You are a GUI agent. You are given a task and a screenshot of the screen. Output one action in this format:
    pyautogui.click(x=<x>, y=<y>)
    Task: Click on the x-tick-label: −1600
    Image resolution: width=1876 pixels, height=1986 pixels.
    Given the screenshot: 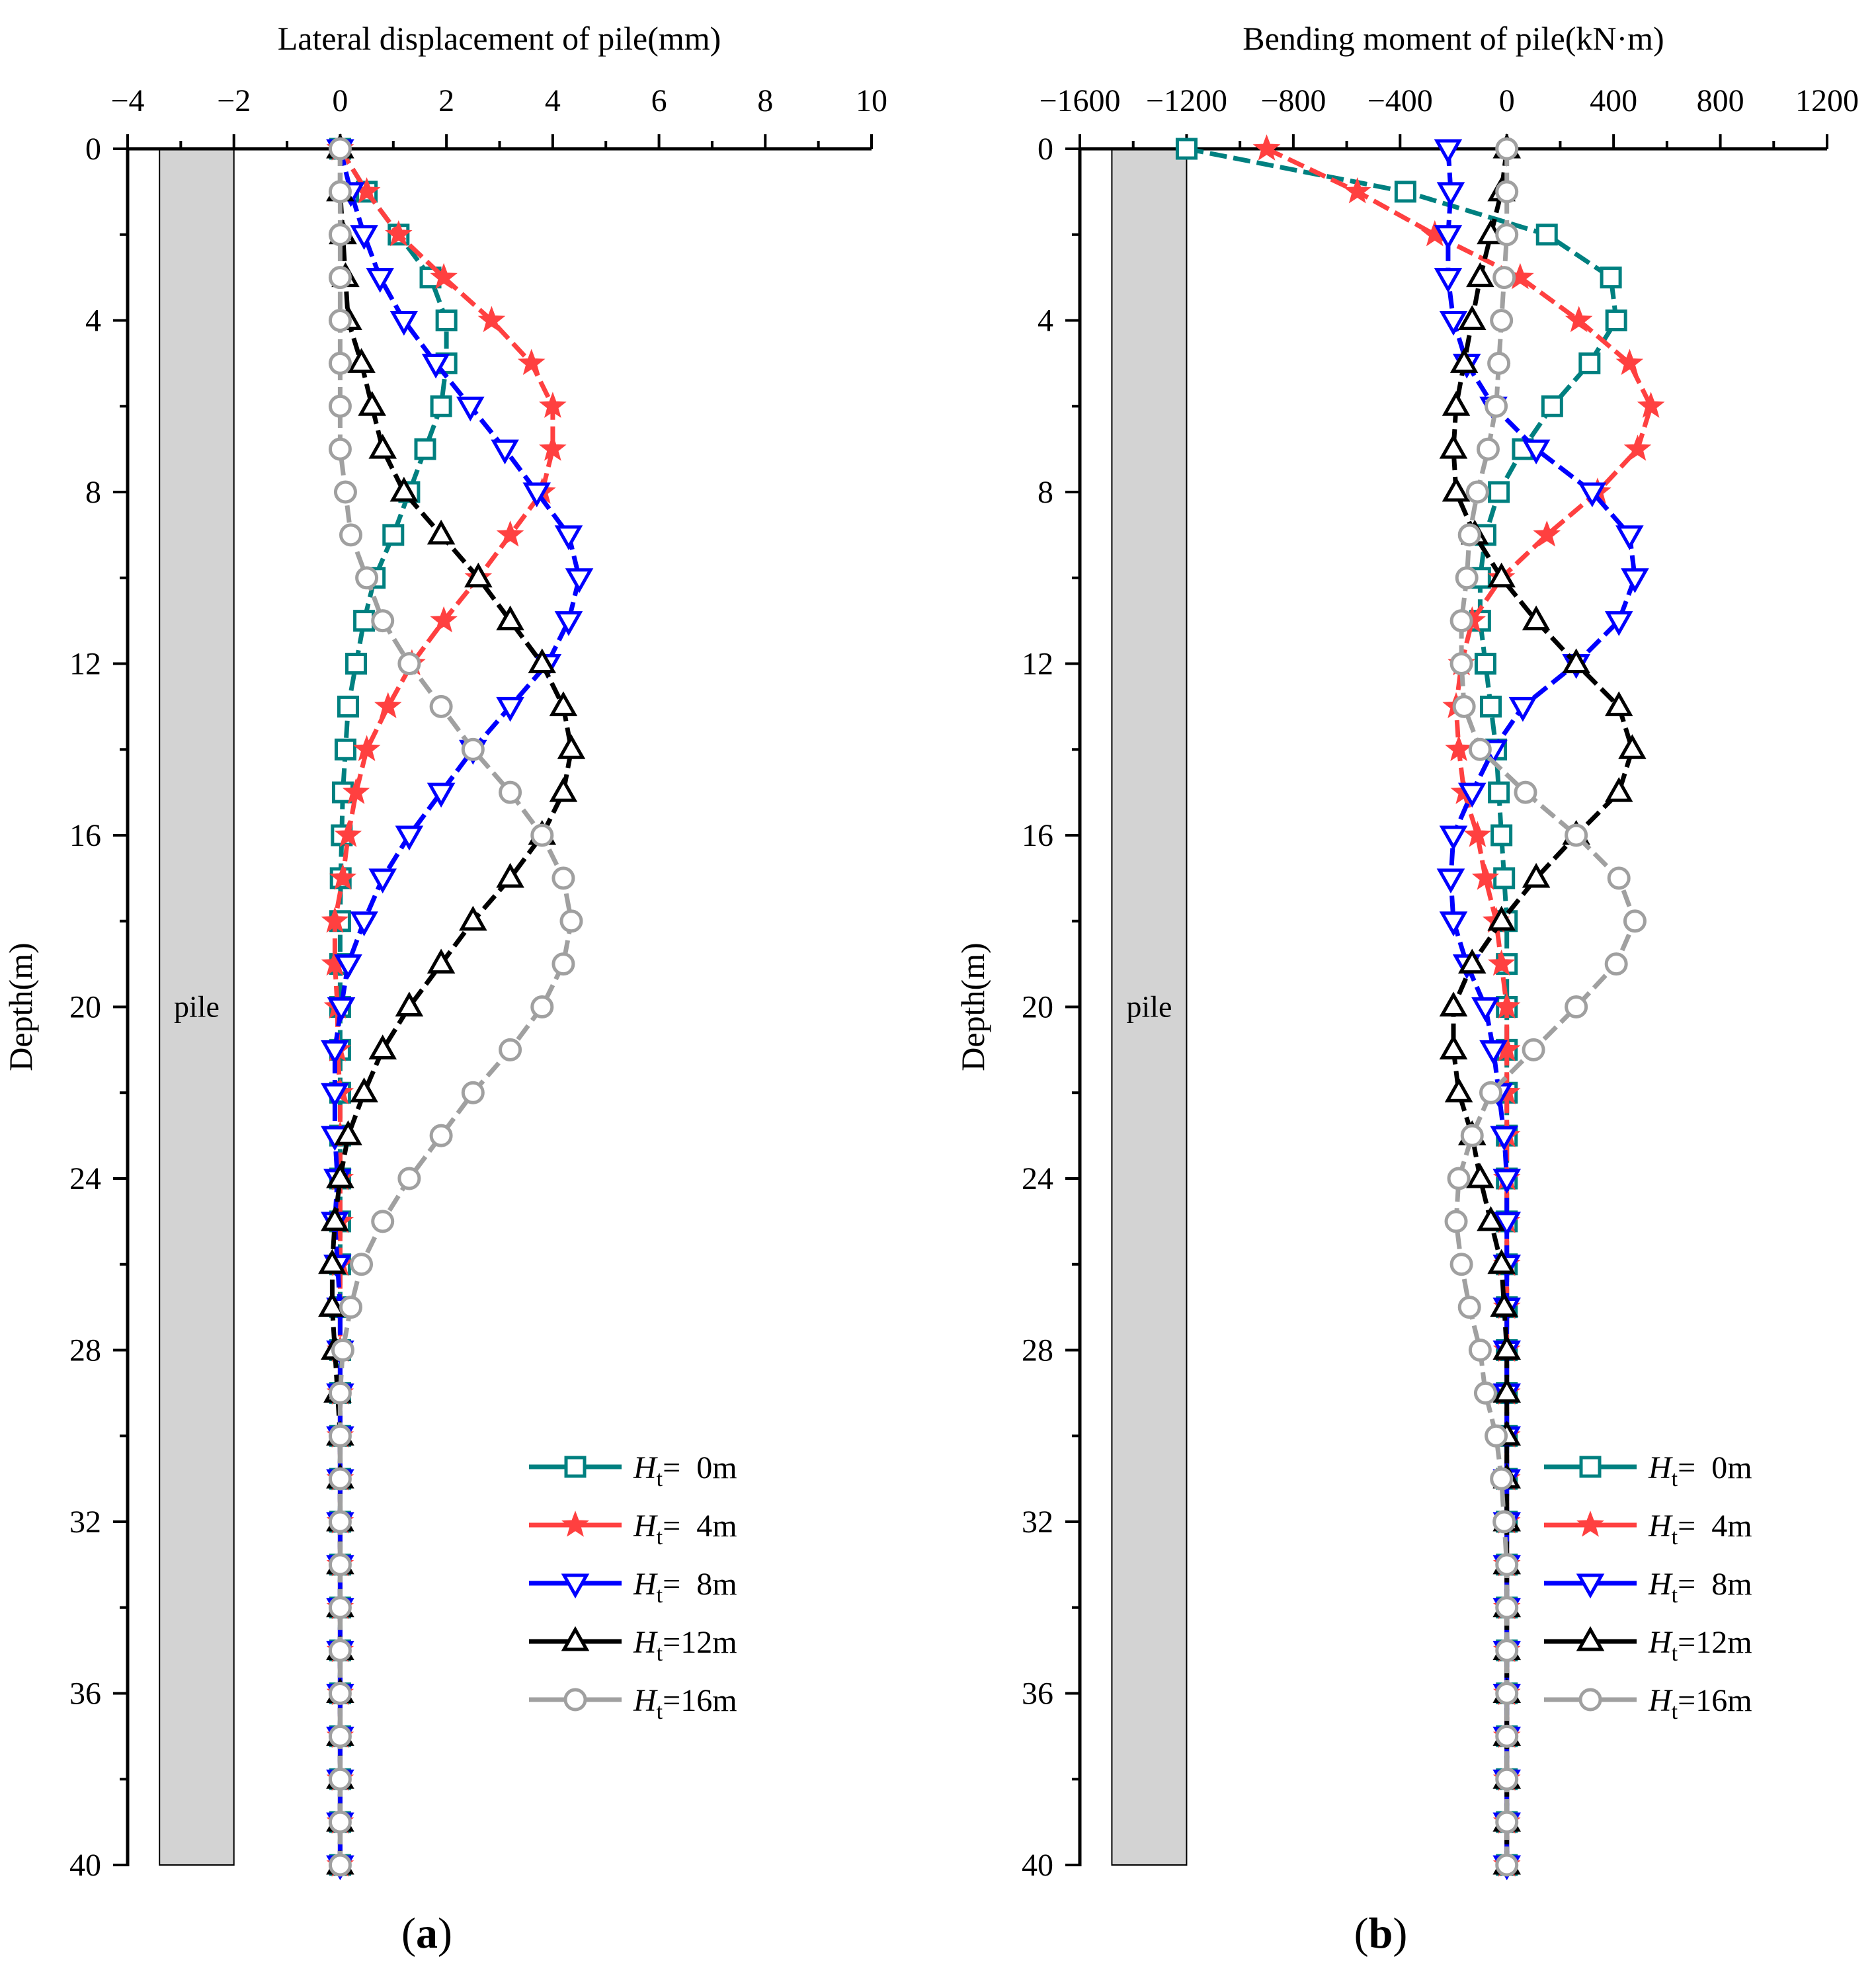 What is the action you would take?
    pyautogui.click(x=1079, y=100)
    